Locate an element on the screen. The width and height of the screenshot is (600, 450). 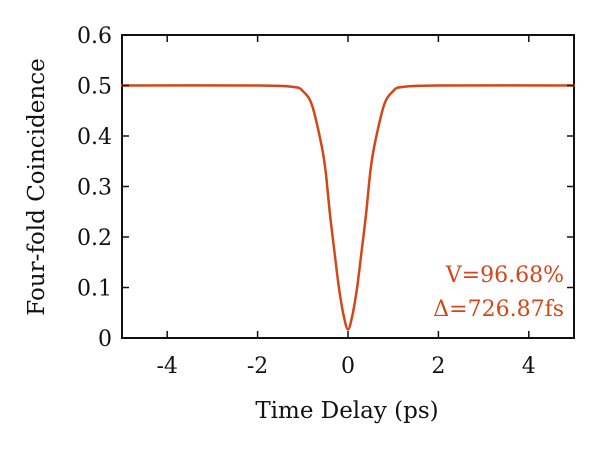
y-tick-label: 0.4 is located at coordinates (94, 137).